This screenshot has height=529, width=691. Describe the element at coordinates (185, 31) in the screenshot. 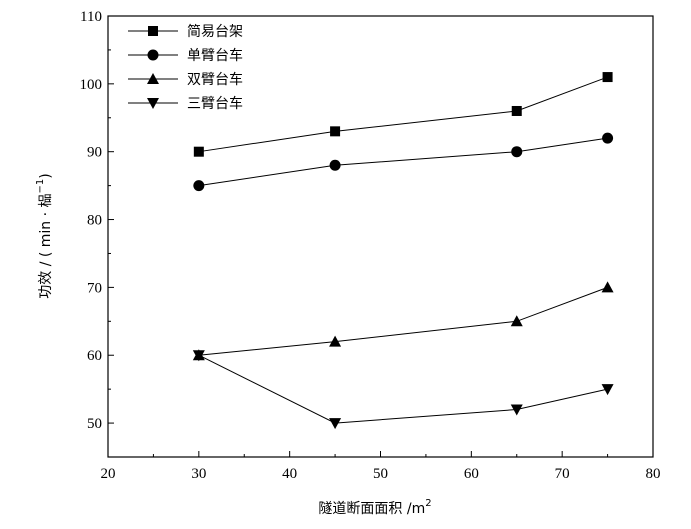

I see `legend-item-1: 简易台架` at that location.